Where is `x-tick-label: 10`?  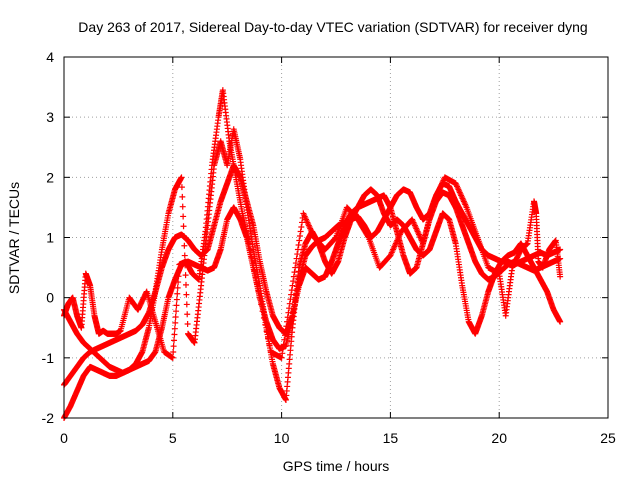 x-tick-label: 10 is located at coordinates (282, 438).